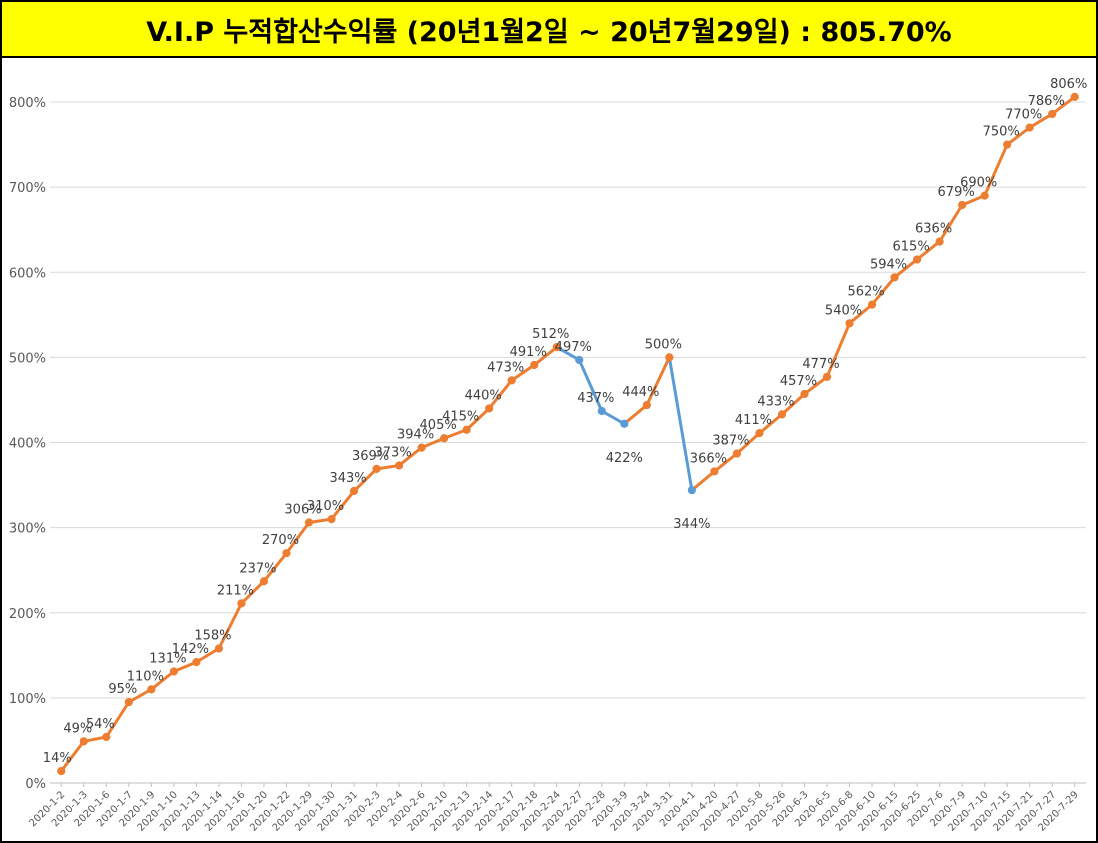  I want to click on data-label: 405%, so click(438, 425).